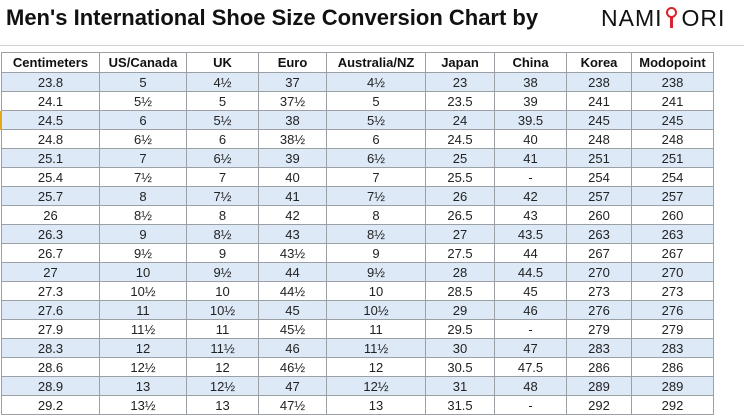 The height and width of the screenshot is (416, 744). Describe the element at coordinates (292, 253) in the screenshot. I see `table-cell: 43½` at that location.